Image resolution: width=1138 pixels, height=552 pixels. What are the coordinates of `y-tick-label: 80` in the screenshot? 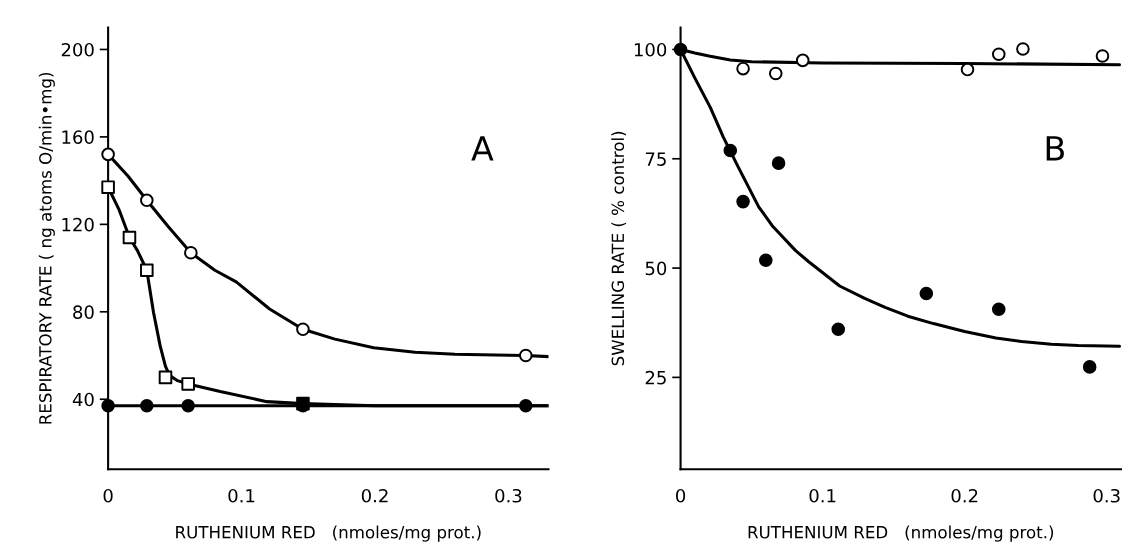 It's located at (83, 312).